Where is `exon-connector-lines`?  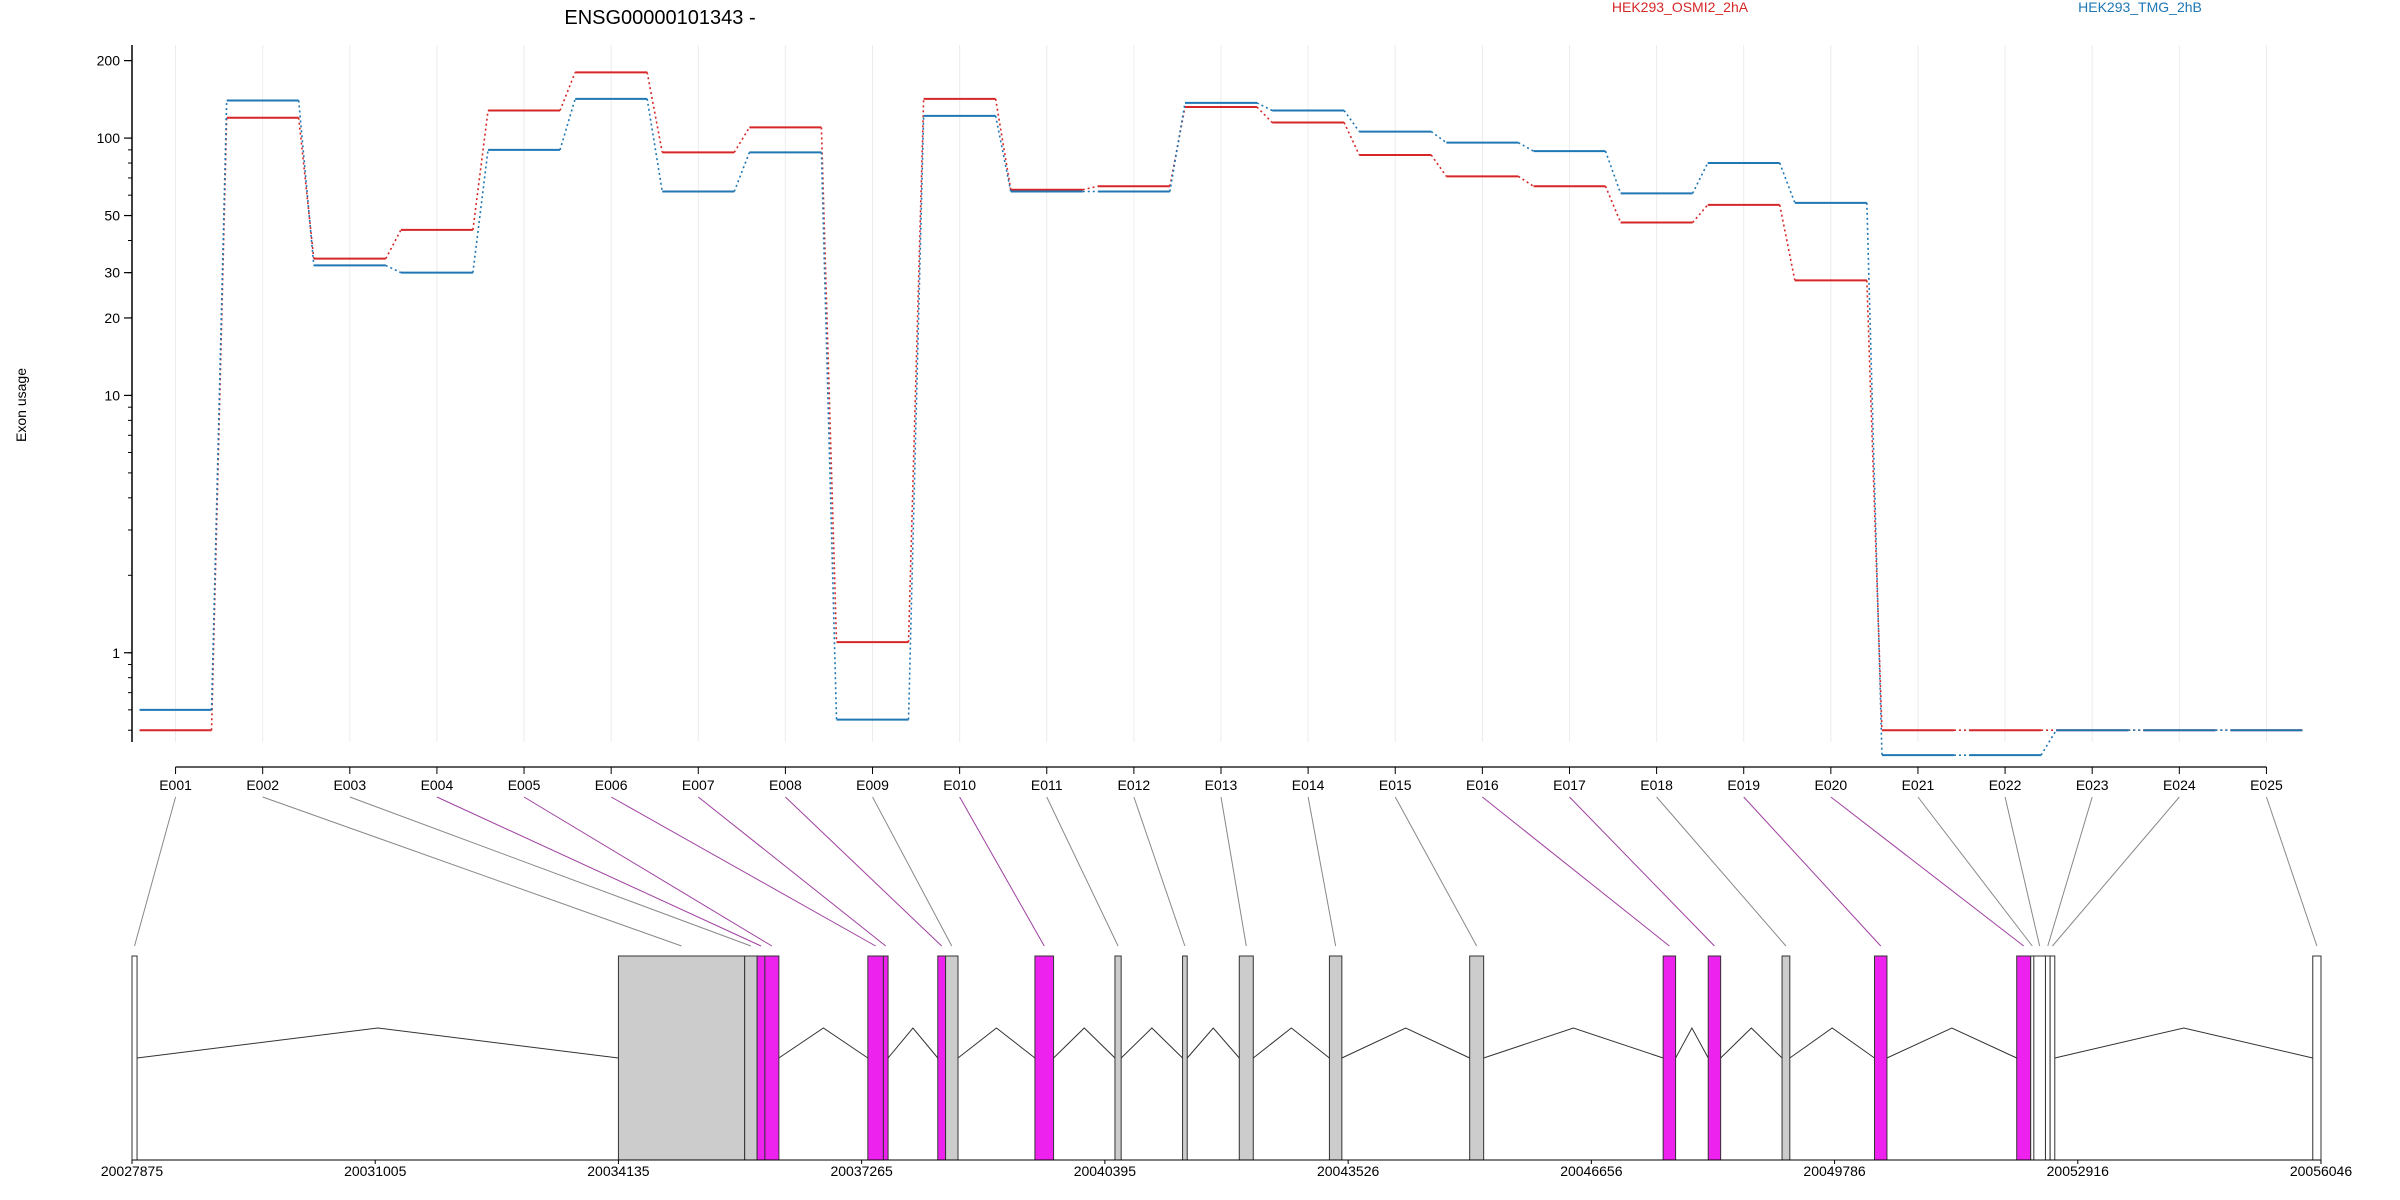 exon-connector-lines is located at coordinates (1226, 871).